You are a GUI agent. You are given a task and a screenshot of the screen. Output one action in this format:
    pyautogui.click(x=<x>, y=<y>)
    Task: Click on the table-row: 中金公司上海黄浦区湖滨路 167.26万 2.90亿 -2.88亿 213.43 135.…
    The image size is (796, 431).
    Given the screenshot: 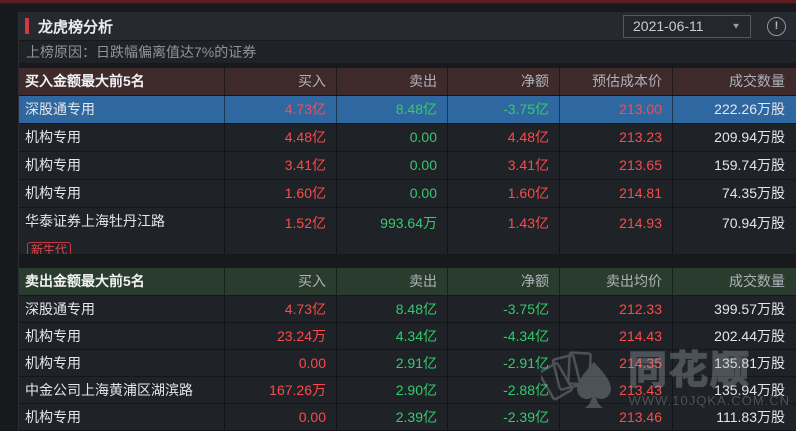 What is the action you would take?
    pyautogui.click(x=407, y=390)
    